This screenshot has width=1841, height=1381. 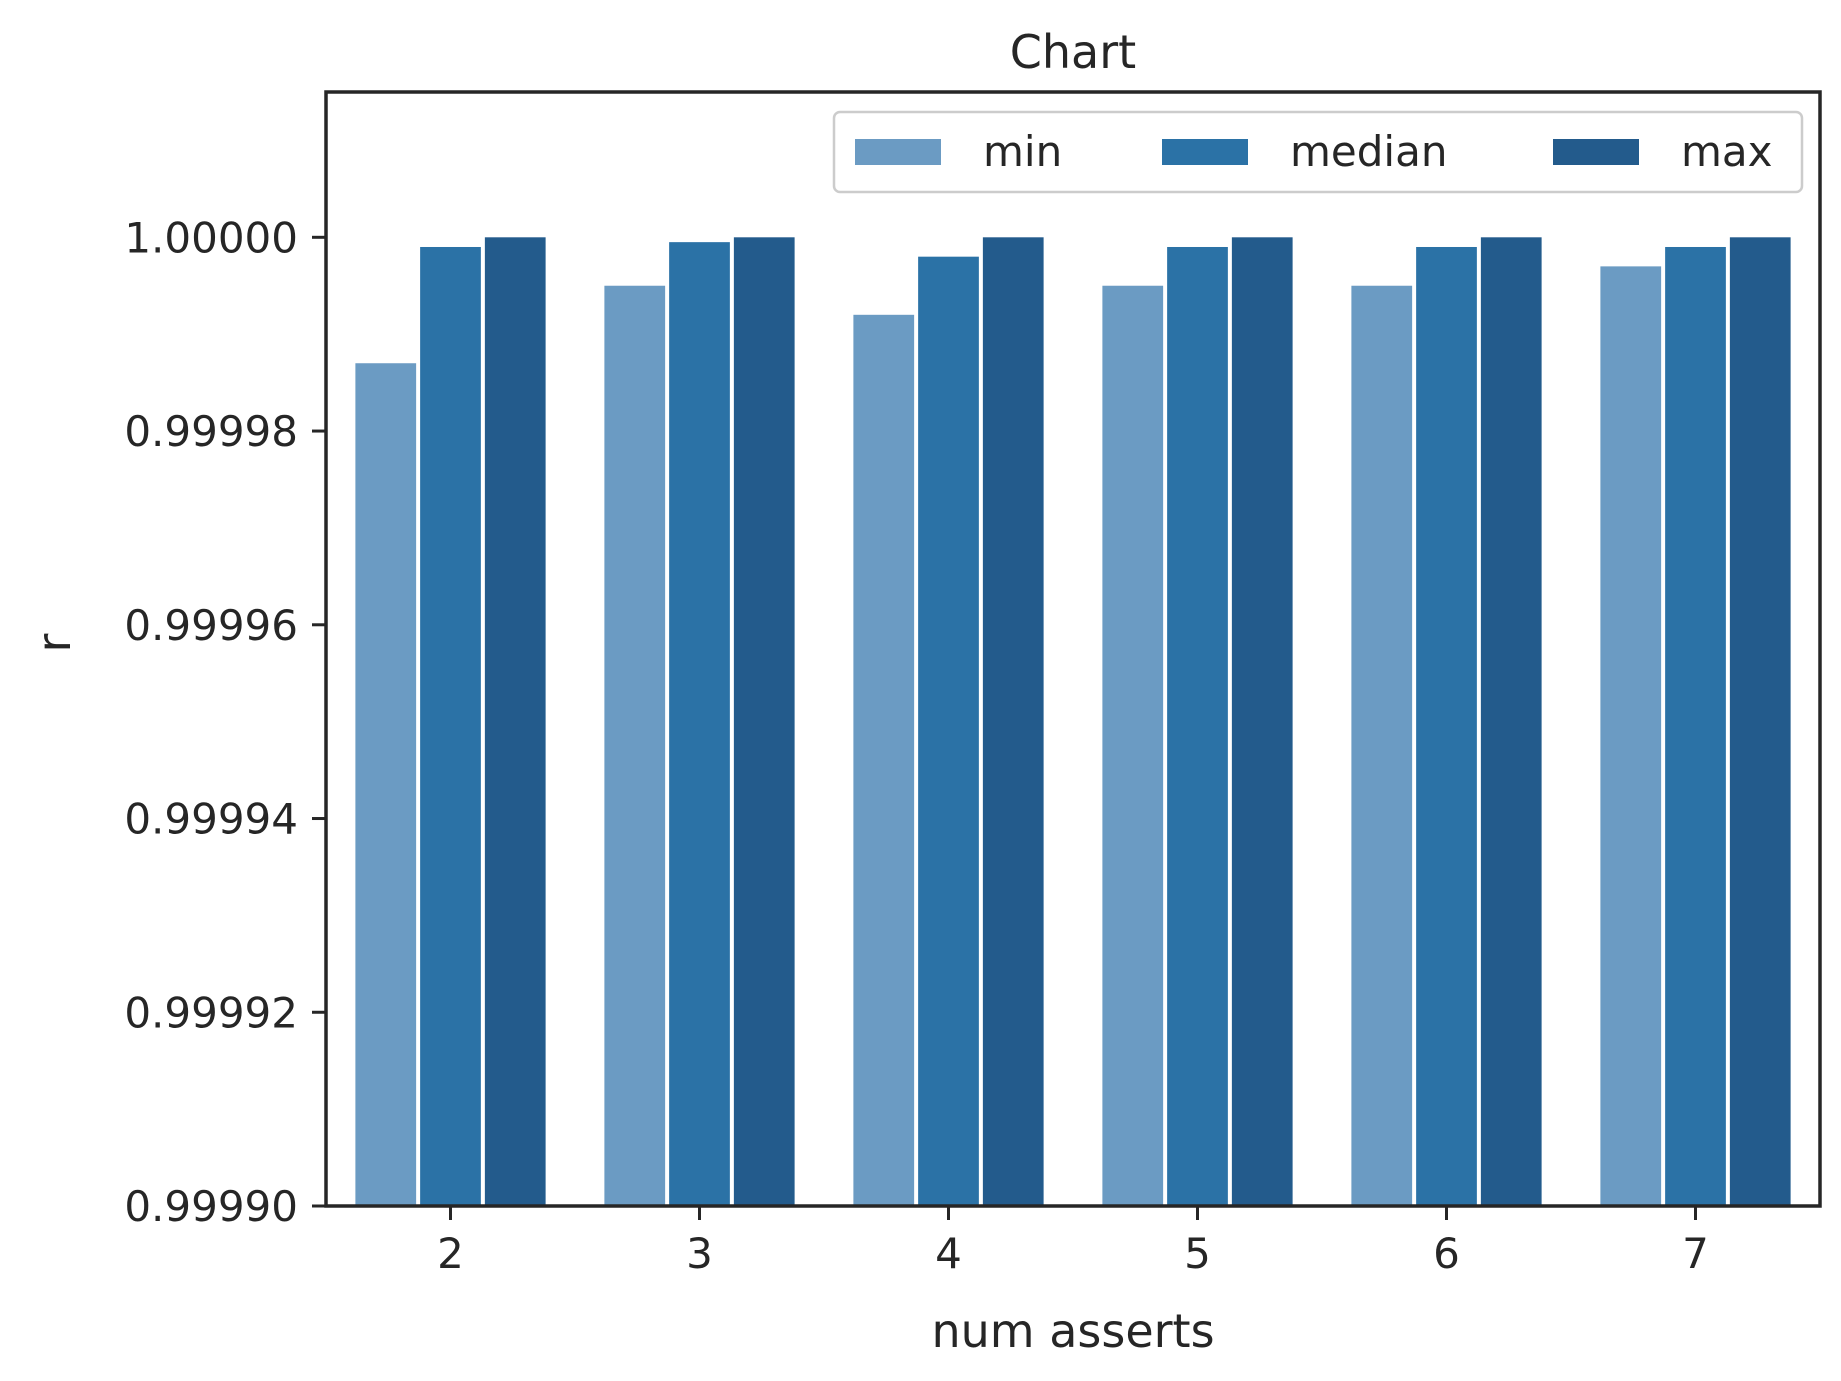 I want to click on y-axis-label: r, so click(x=54, y=642).